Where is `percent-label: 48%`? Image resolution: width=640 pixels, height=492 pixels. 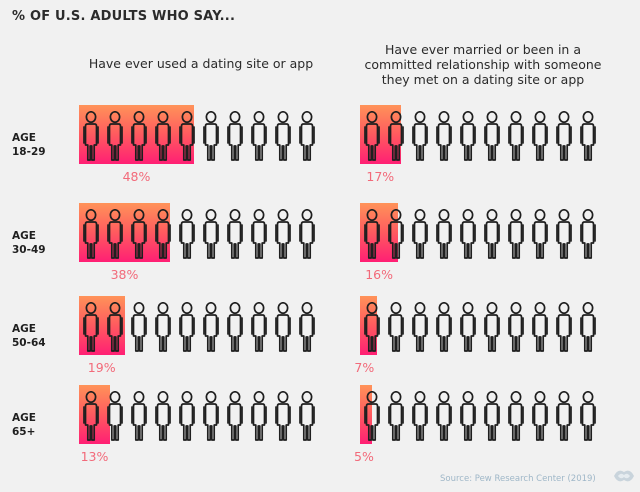 percent-label: 48% is located at coordinates (136, 176).